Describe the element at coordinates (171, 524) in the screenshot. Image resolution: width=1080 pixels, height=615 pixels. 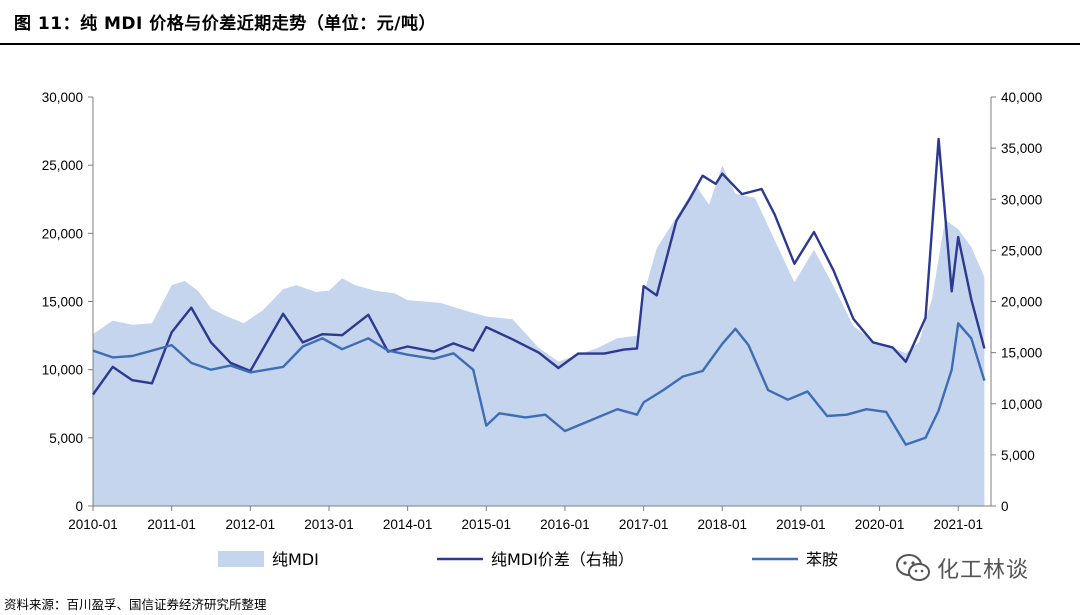
I see `x-tick-label: 2011-01` at that location.